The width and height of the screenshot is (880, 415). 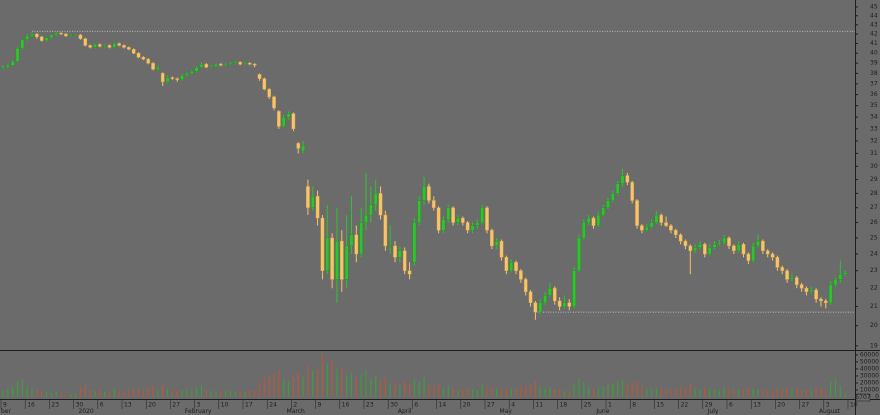 What do you see at coordinates (874, 63) in the screenshot?
I see `y-tick-label: 39` at bounding box center [874, 63].